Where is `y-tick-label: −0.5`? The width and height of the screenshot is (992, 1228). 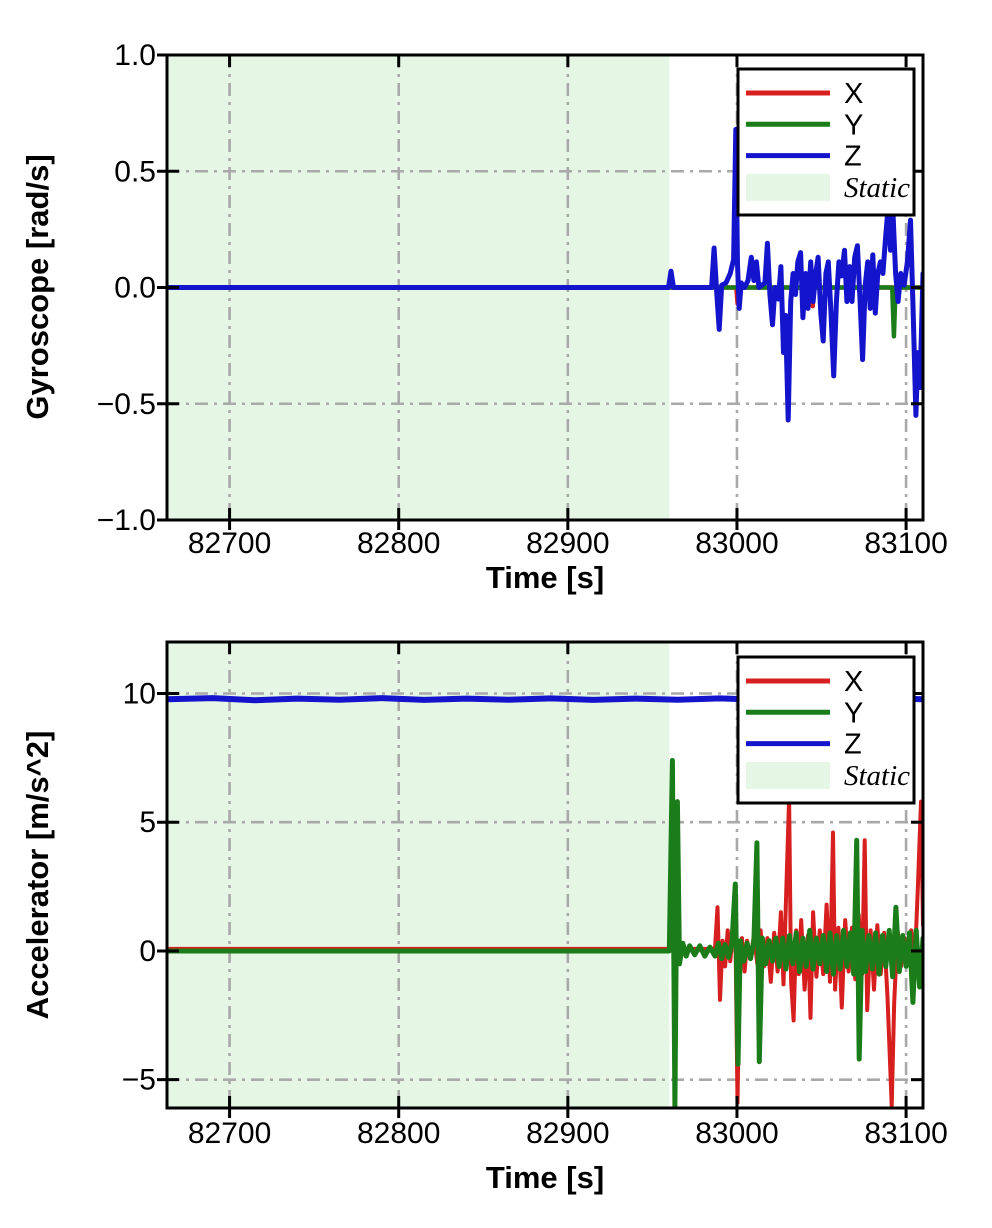 y-tick-label: −0.5 is located at coordinates (126, 404).